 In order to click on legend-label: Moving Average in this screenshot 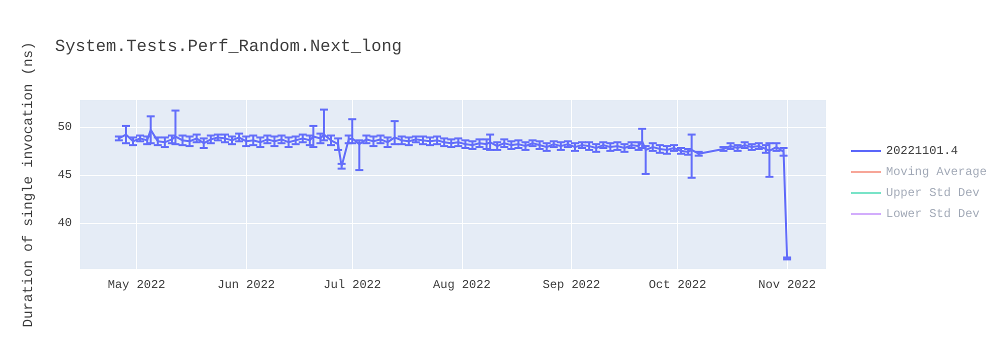, I will do `click(936, 172)`.